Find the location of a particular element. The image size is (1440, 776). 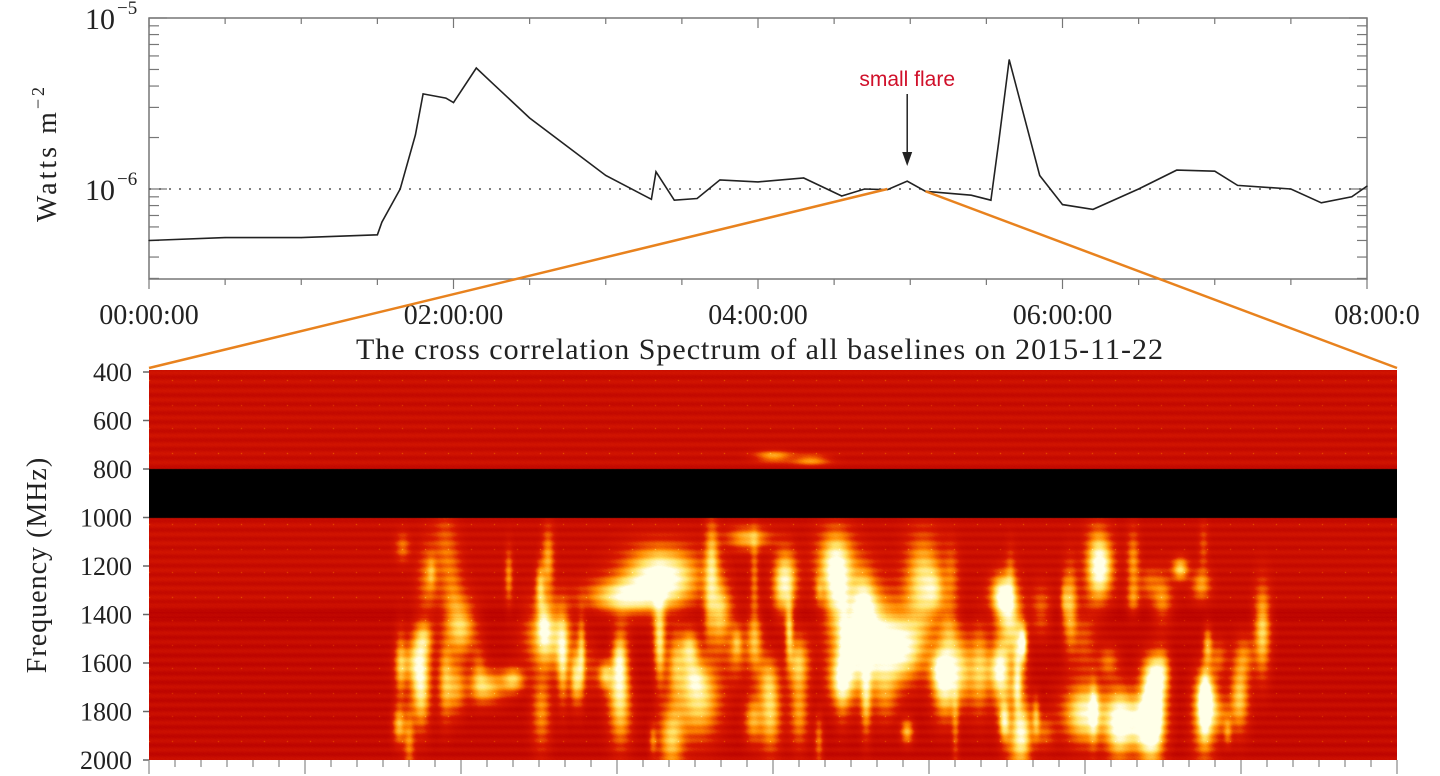

x-tick-label: 04:00:00 is located at coordinates (758, 315).